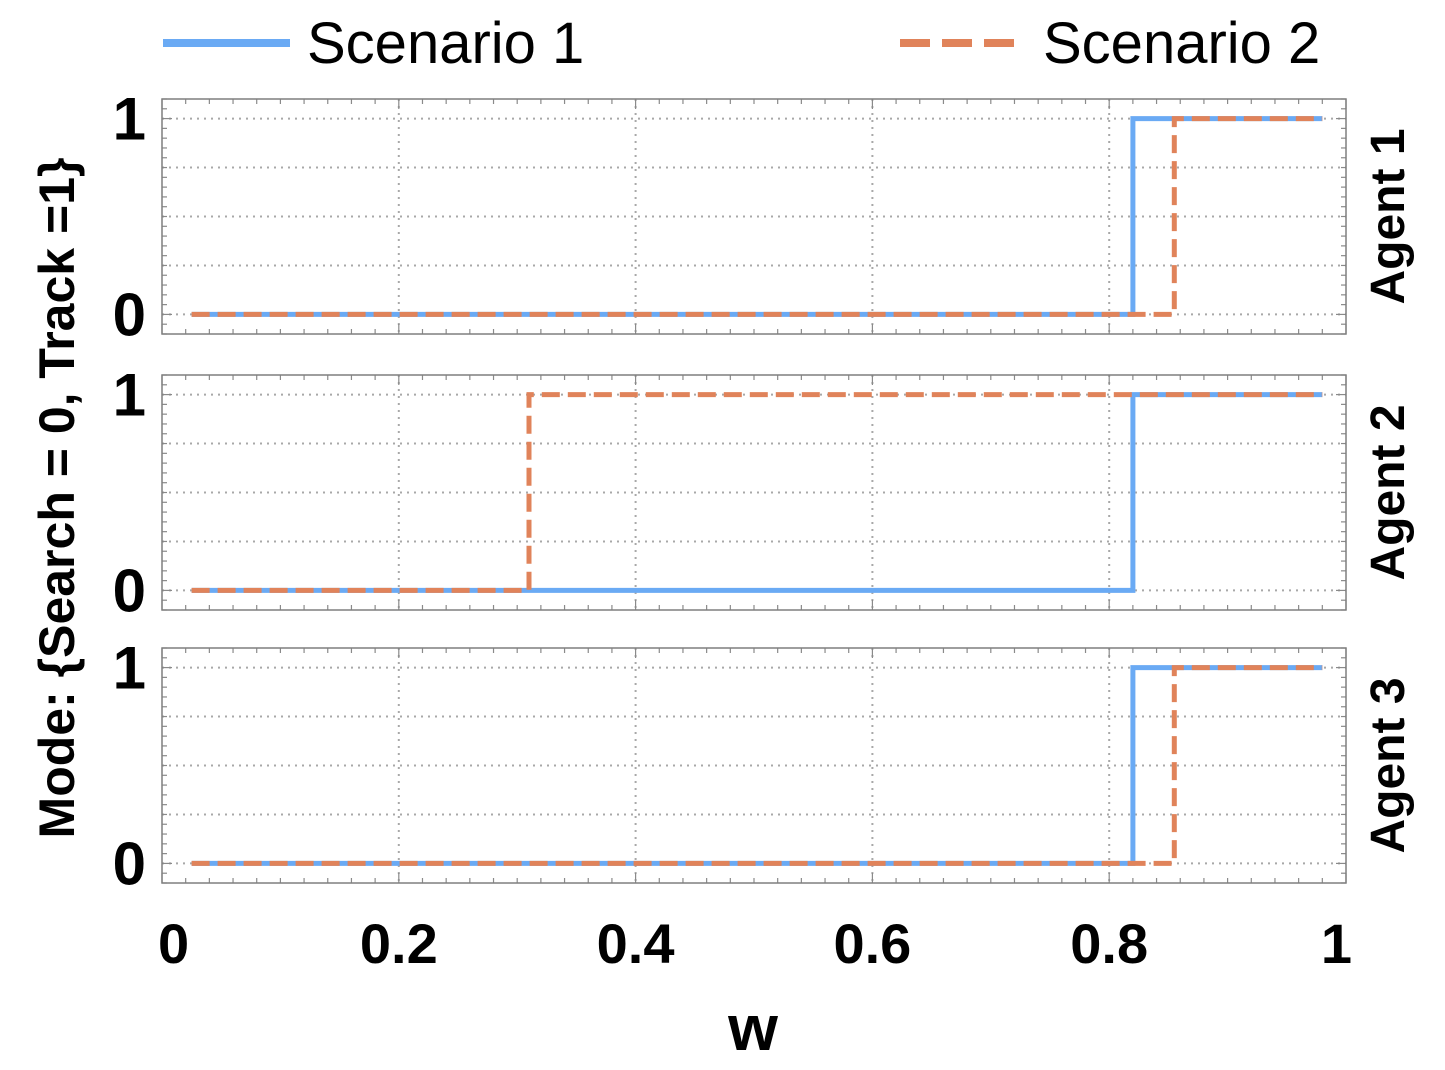 This screenshot has width=1445, height=1070. Describe the element at coordinates (1109, 943) in the screenshot. I see `x-tick-label: 0.8` at that location.